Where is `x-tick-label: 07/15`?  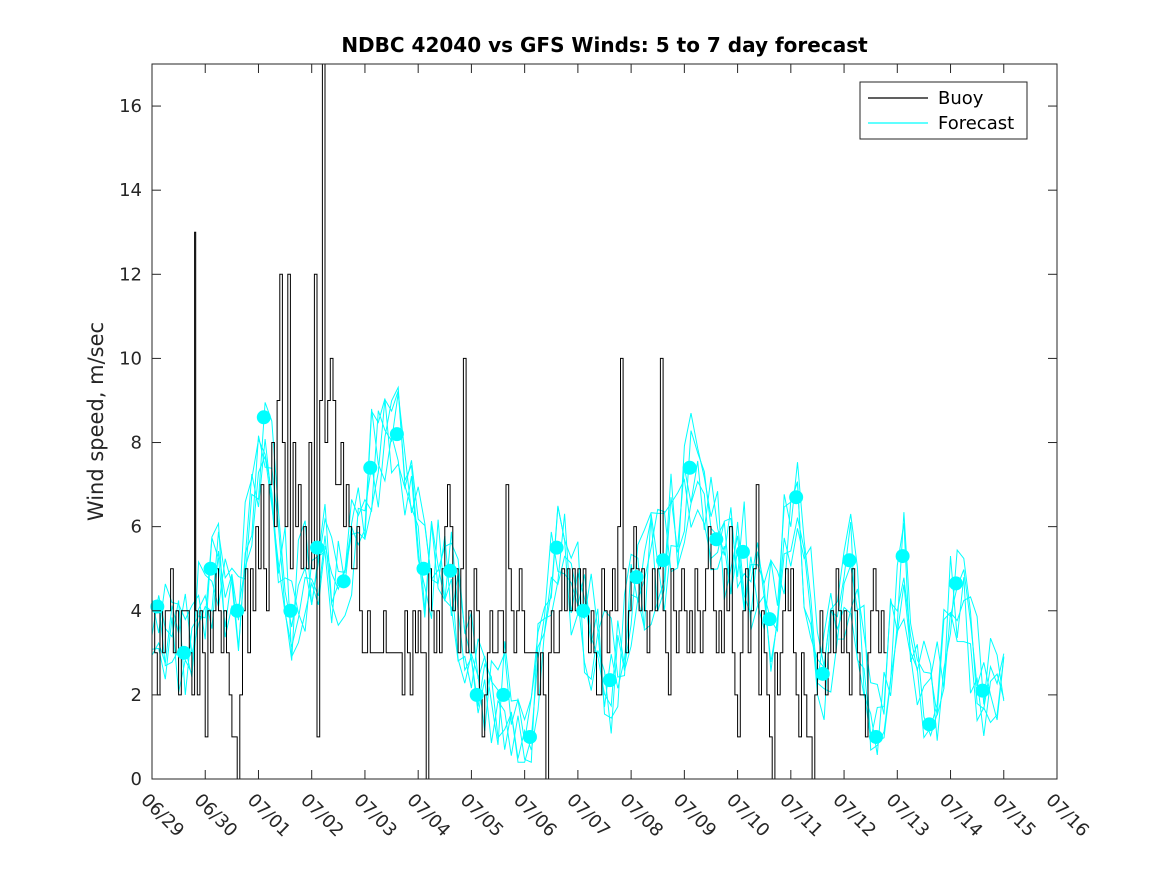
x-tick-label: 07/15 is located at coordinates (1014, 816).